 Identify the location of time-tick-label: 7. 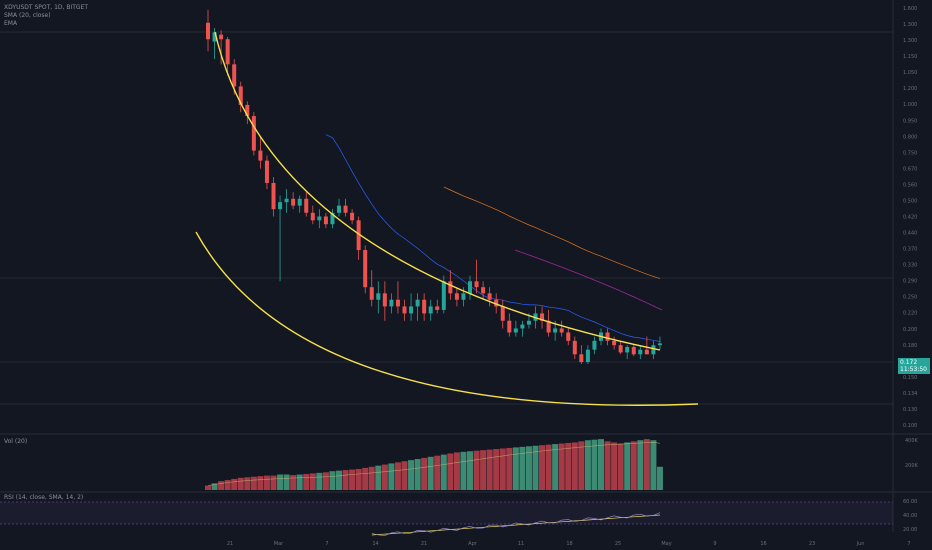
(908, 544).